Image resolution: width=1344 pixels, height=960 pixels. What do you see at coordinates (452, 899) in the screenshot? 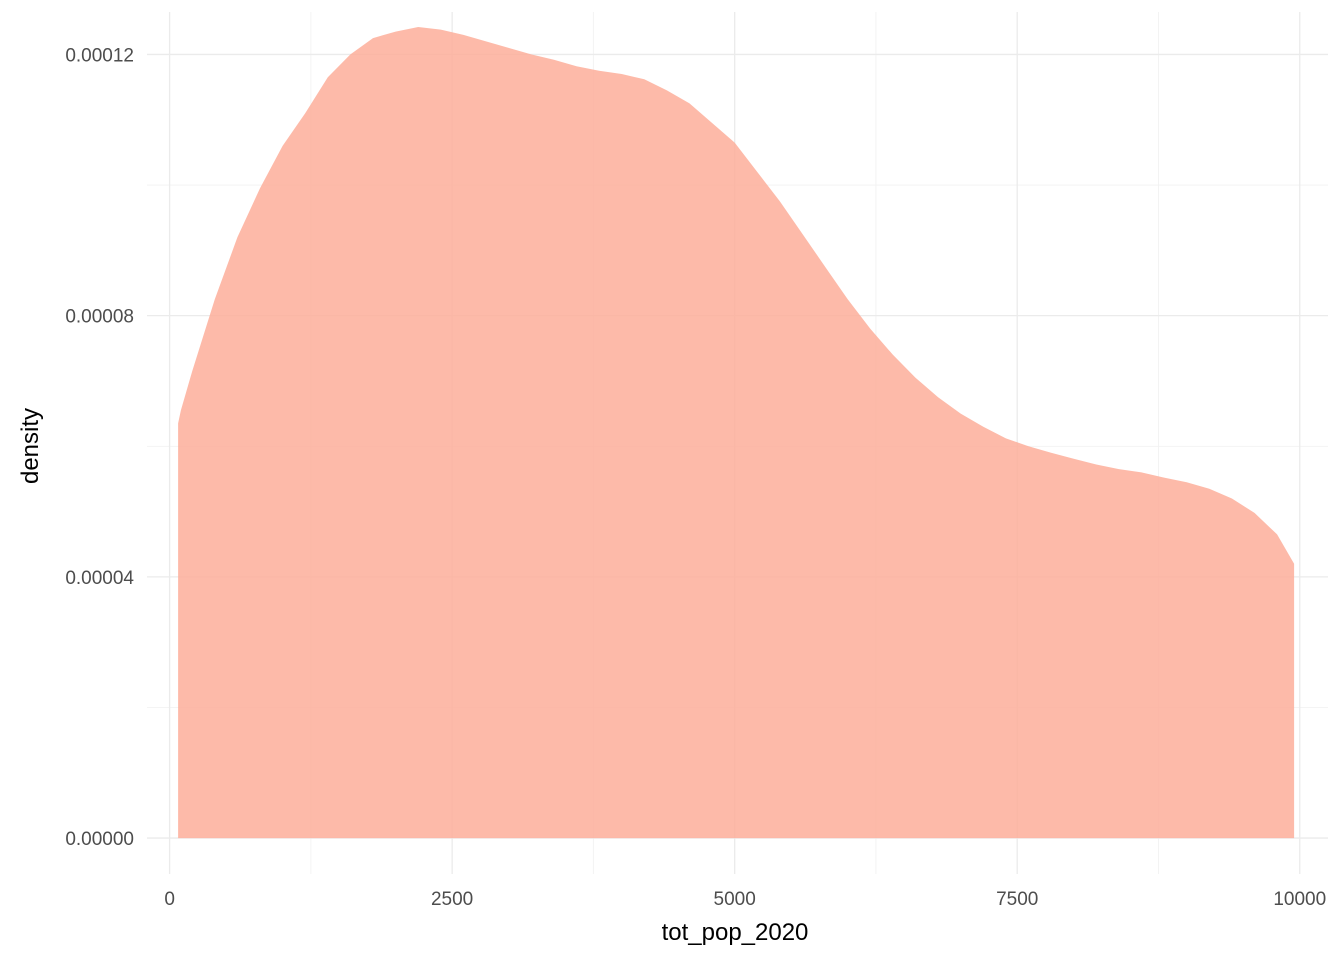
I see `x-tick-label: 2500` at bounding box center [452, 899].